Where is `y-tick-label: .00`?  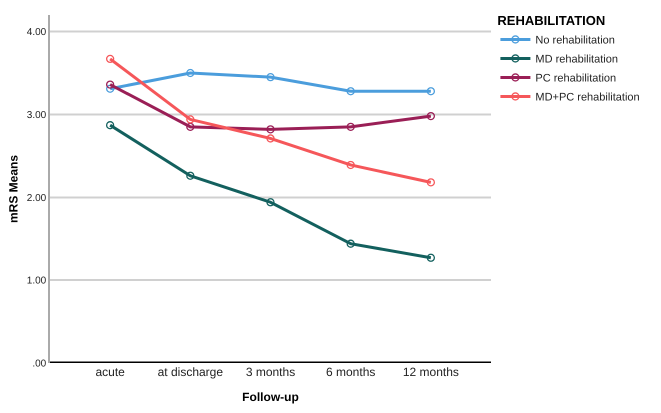 y-tick-label: .00 is located at coordinates (39, 364).